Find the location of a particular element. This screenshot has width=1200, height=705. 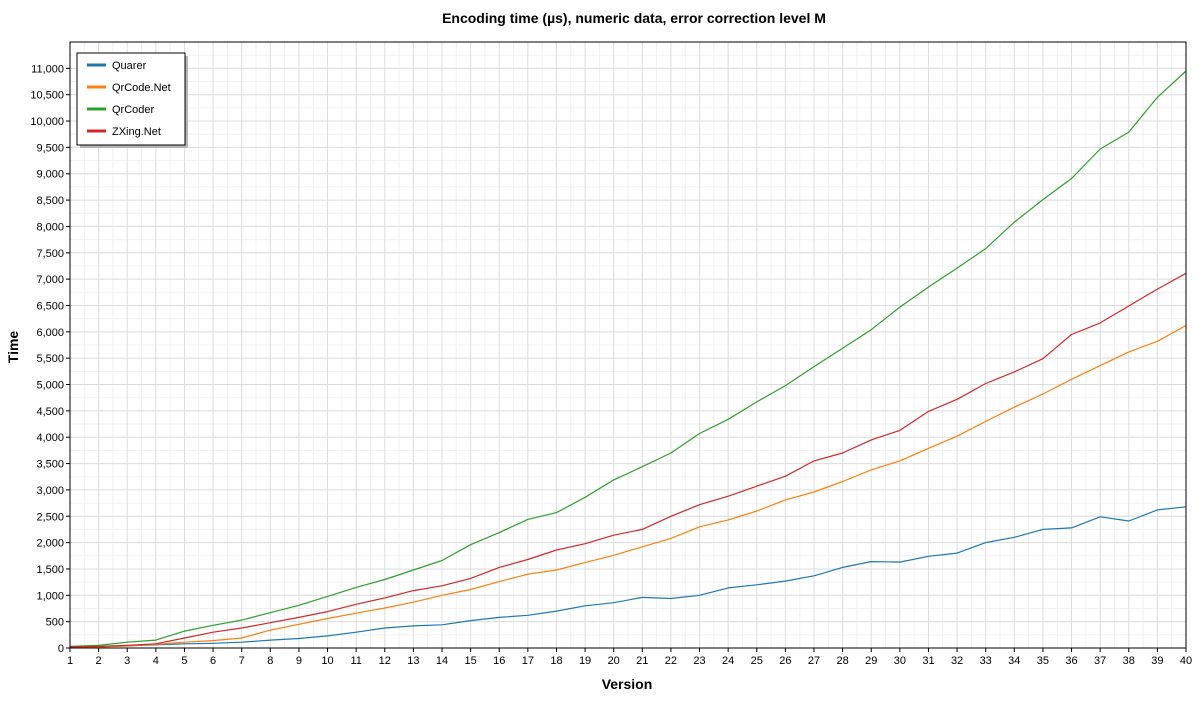

y-tick-label: 3,000 is located at coordinates (50, 491).